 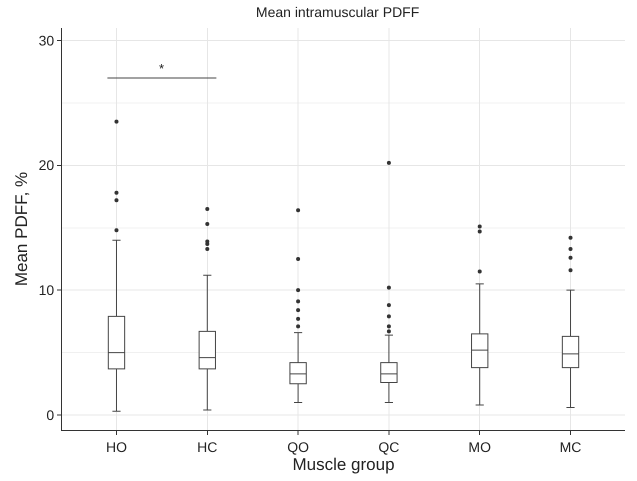 What do you see at coordinates (480, 446) in the screenshot?
I see `x-tick-label: MO` at bounding box center [480, 446].